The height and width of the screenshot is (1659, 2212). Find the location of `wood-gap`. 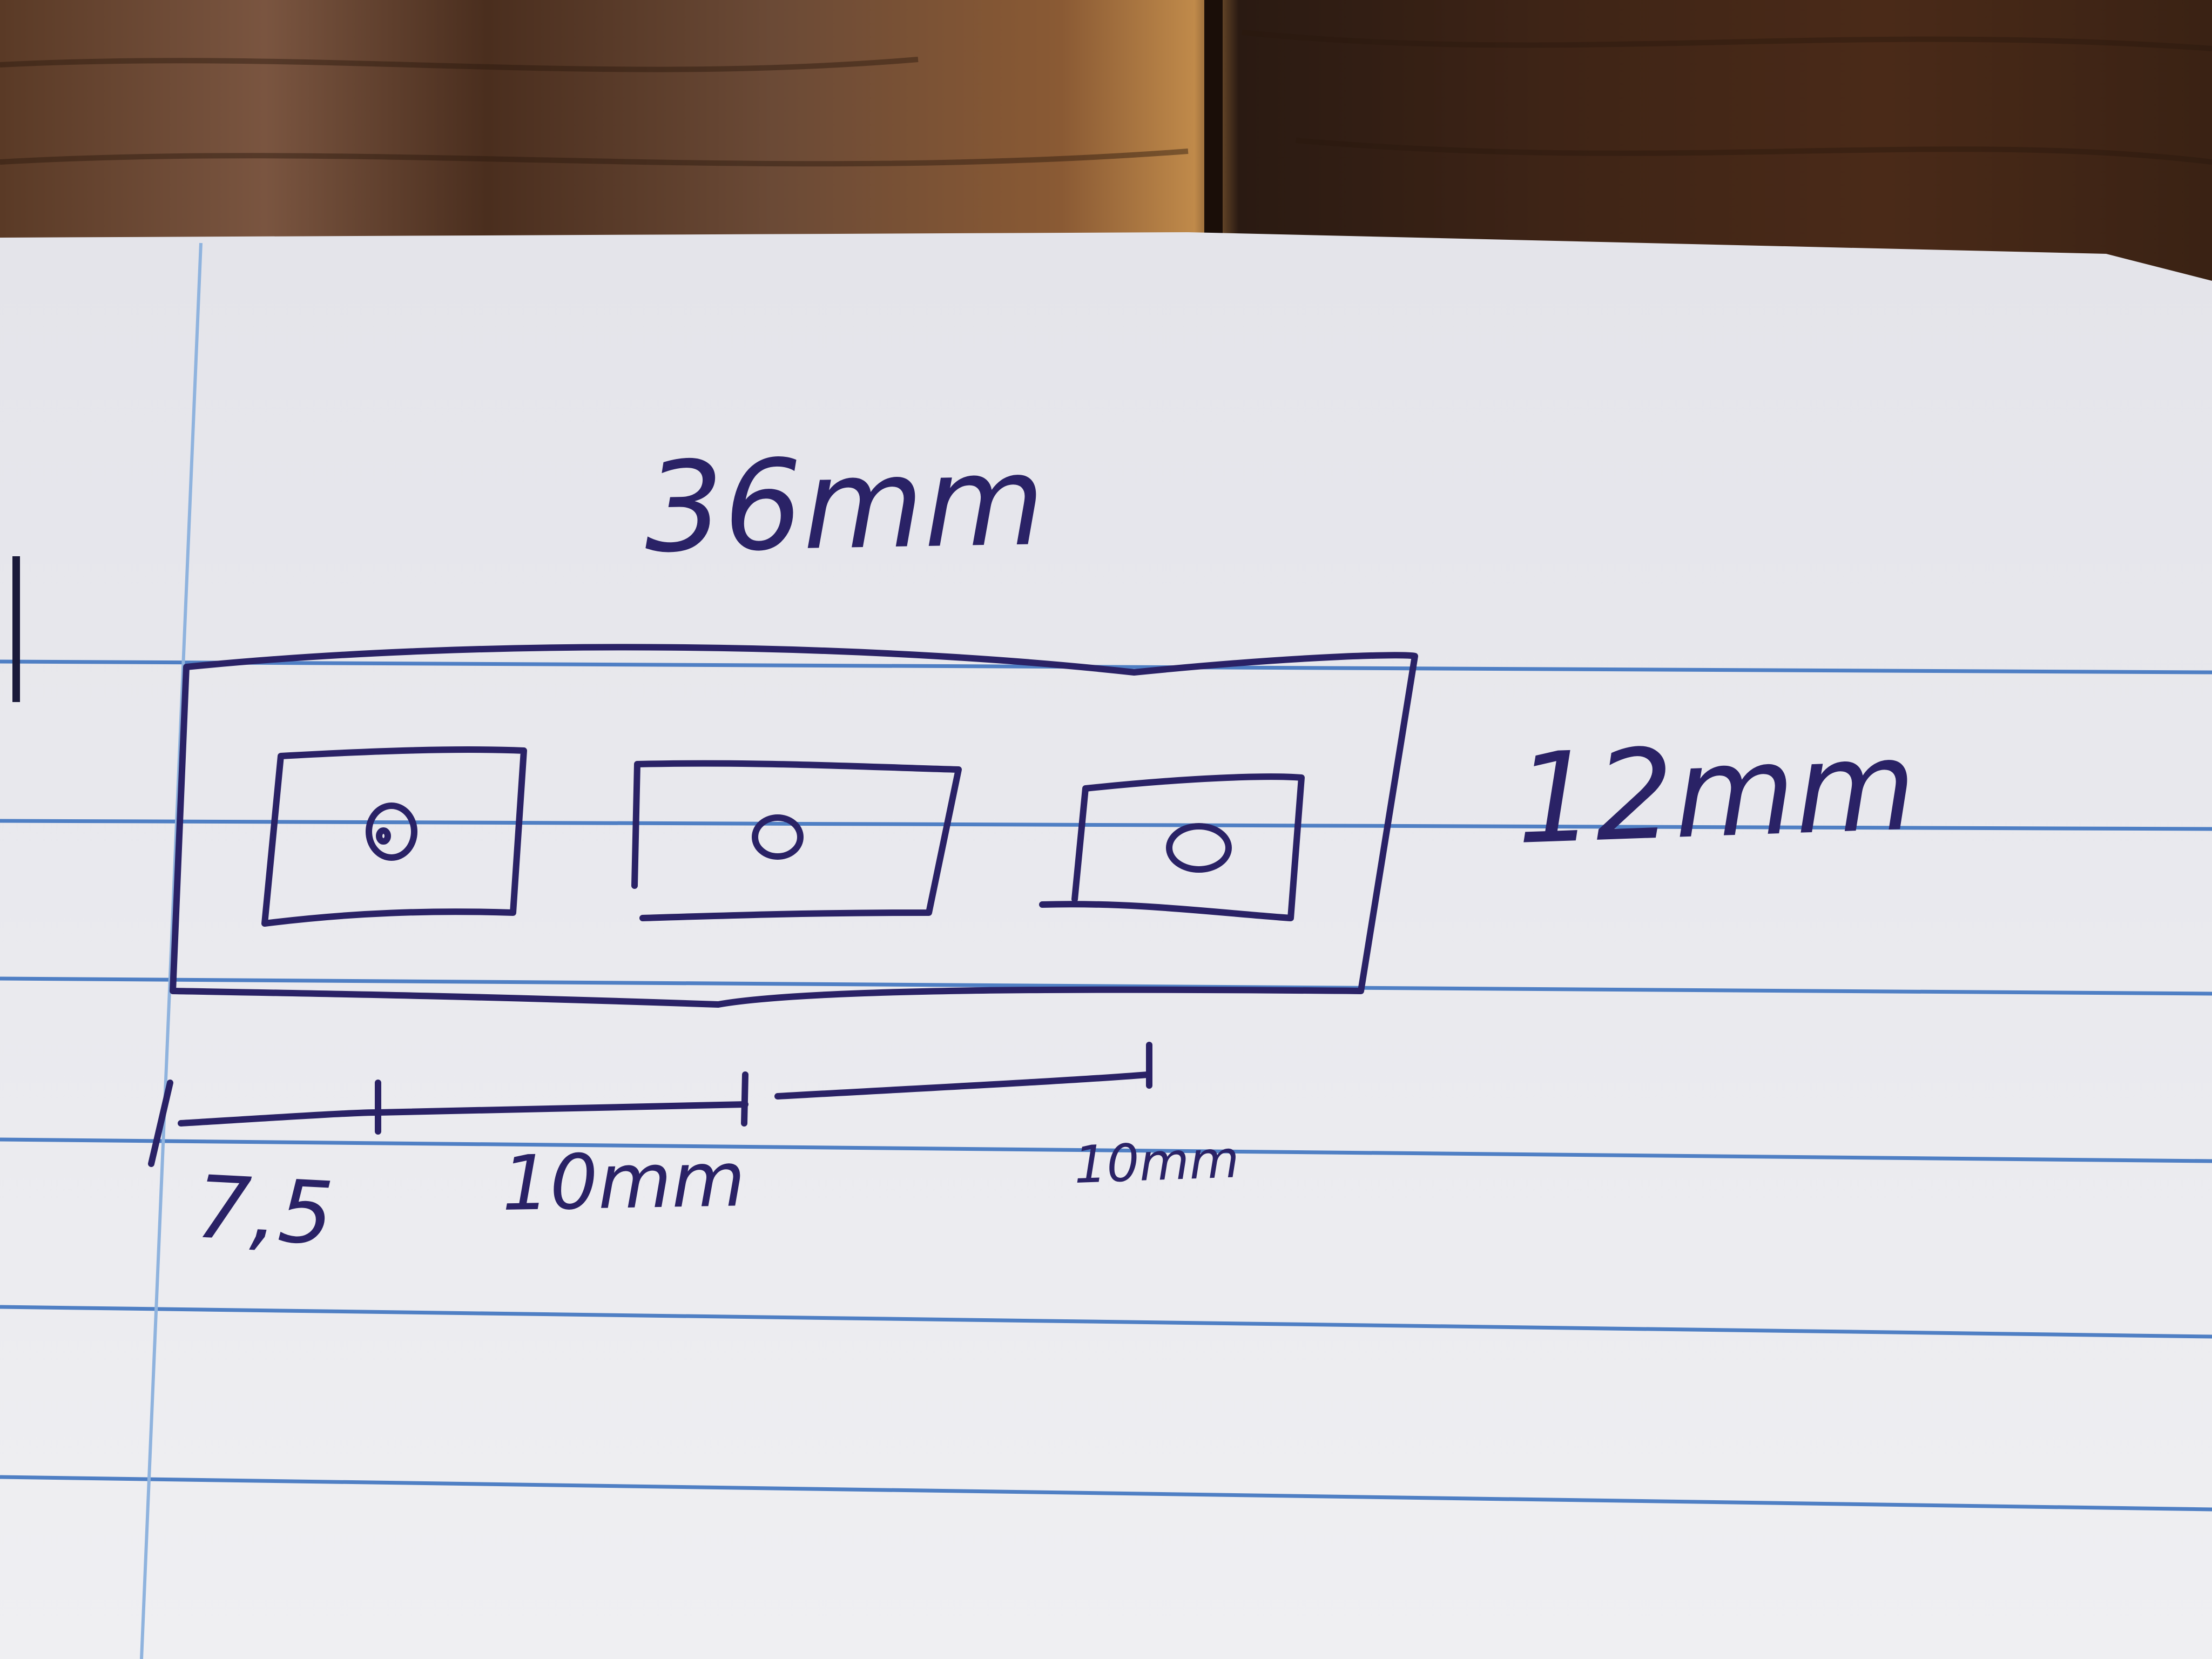

wood-gap is located at coordinates (1213, 129).